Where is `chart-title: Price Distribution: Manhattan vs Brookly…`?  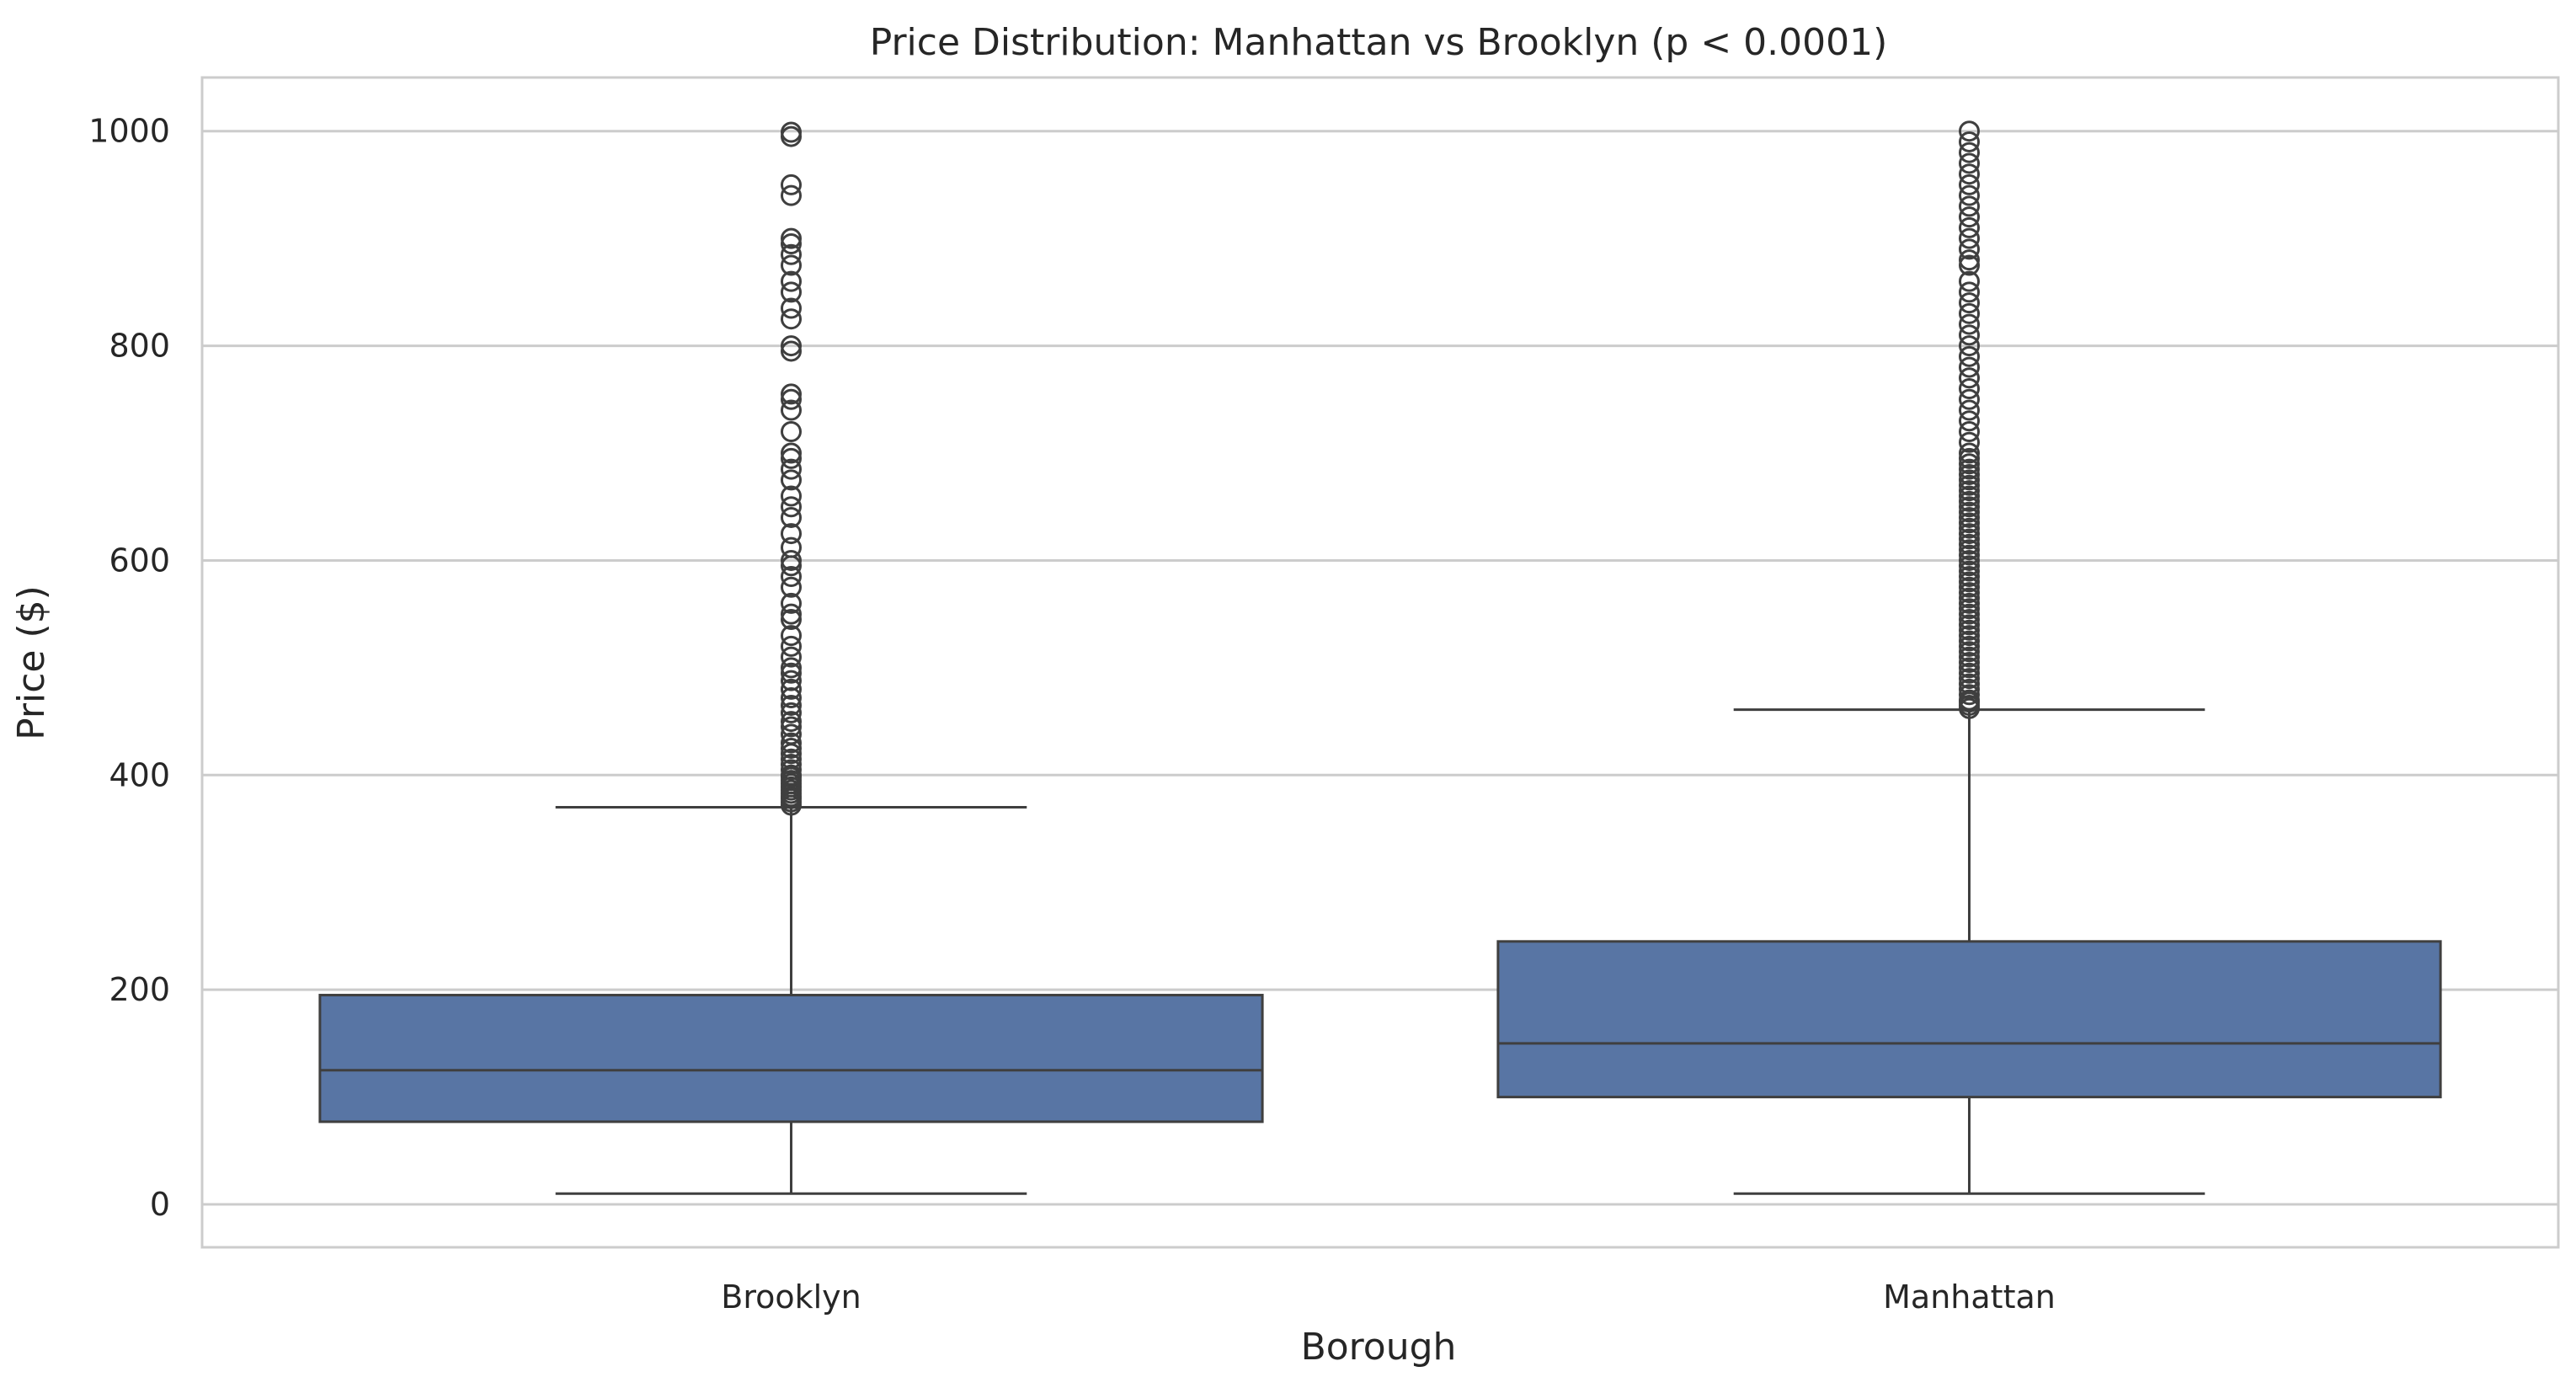 chart-title: Price Distribution: Manhattan vs Brookly… is located at coordinates (1379, 43).